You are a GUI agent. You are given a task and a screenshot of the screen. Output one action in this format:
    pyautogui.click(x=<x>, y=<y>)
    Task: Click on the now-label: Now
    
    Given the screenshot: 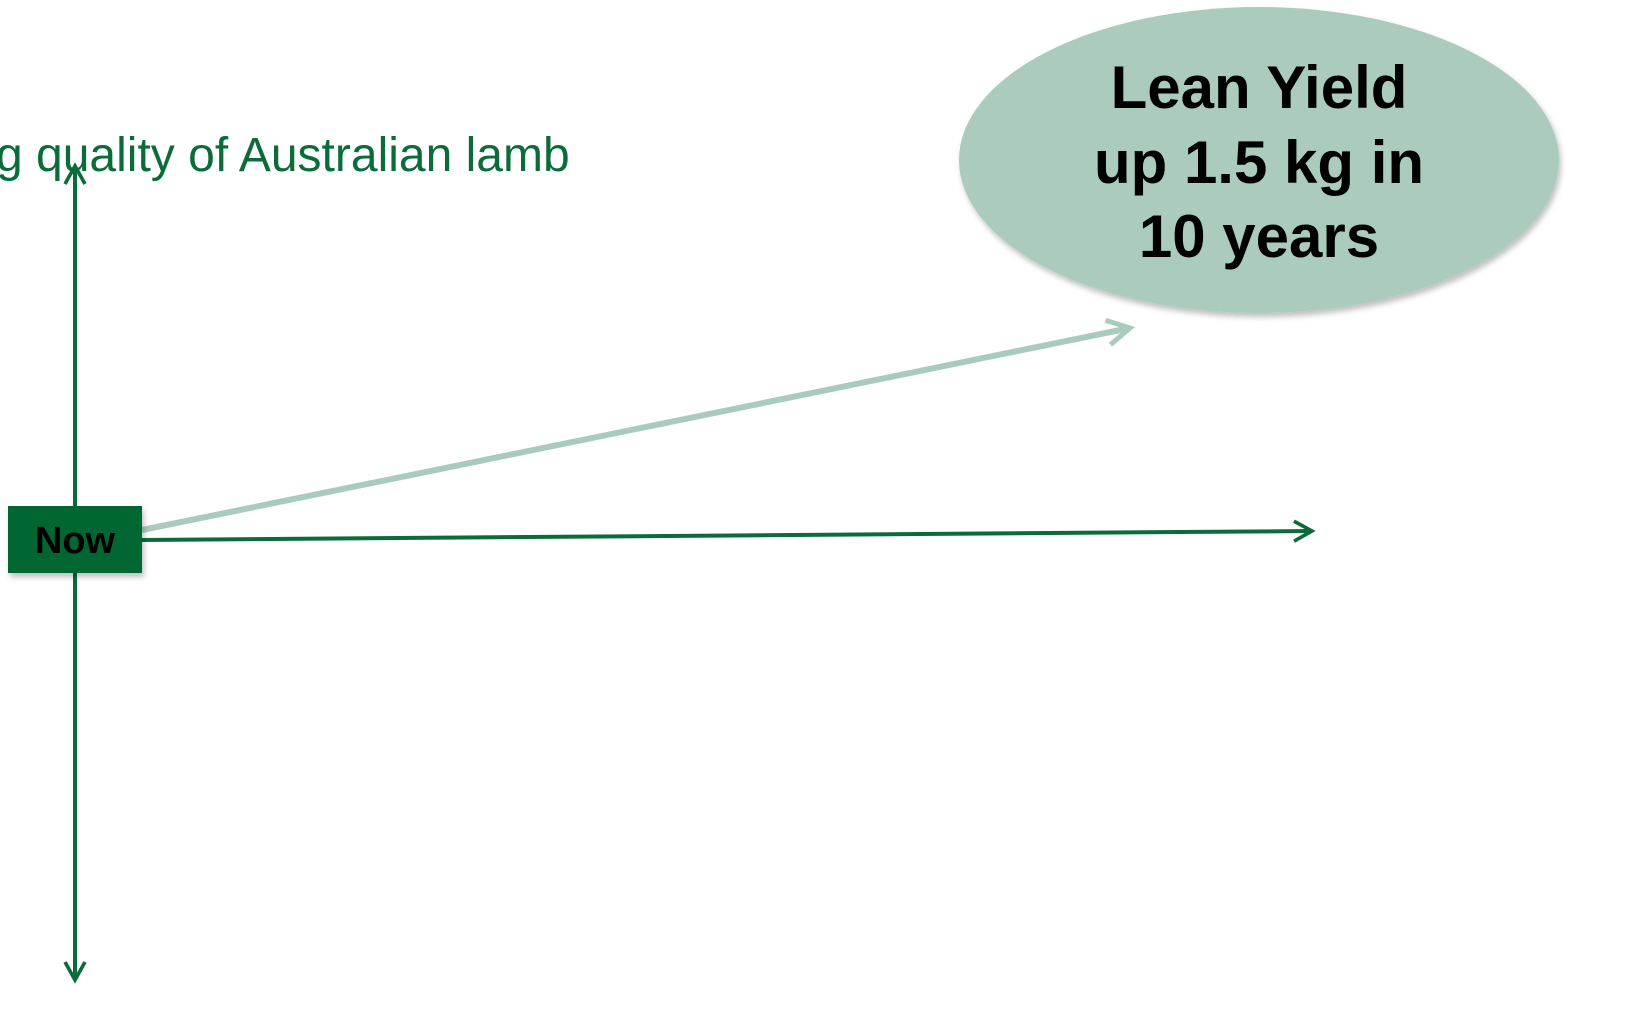 What is the action you would take?
    pyautogui.click(x=75, y=541)
    